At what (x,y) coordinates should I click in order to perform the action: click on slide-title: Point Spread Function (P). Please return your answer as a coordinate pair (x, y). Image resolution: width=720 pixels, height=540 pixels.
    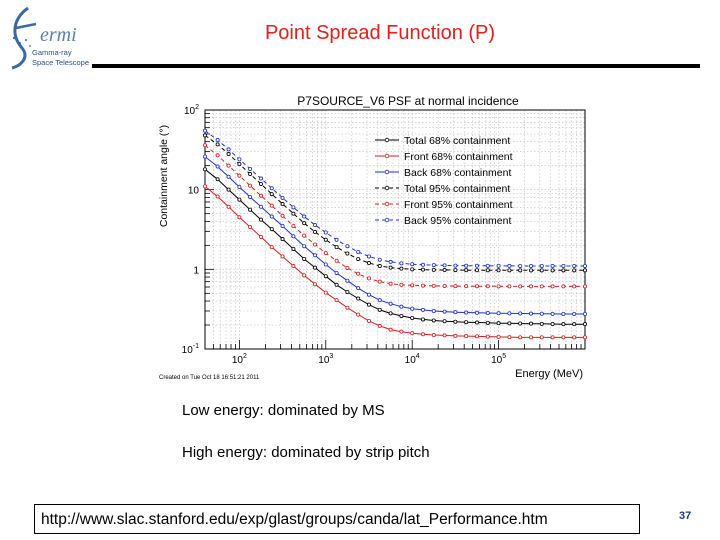
    Looking at the image, I should click on (380, 33).